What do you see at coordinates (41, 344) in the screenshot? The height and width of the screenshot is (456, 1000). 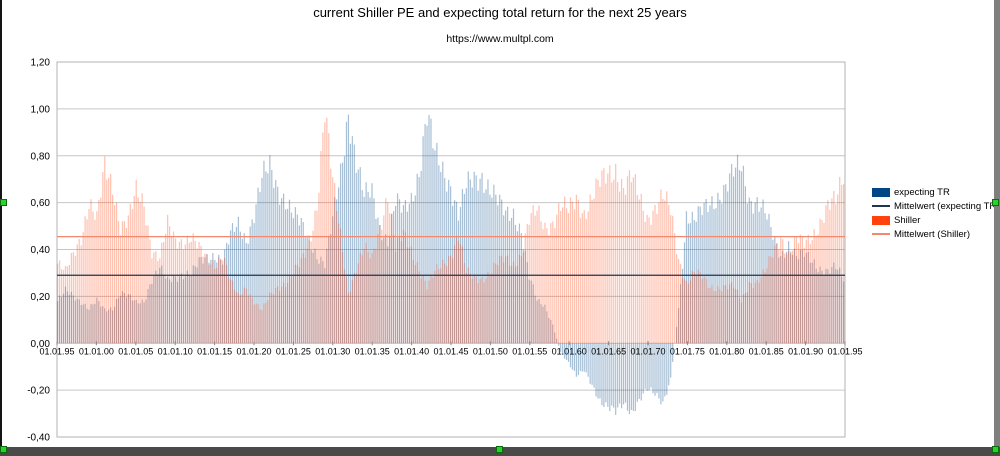 I see `y-tick-label: 0,00` at bounding box center [41, 344].